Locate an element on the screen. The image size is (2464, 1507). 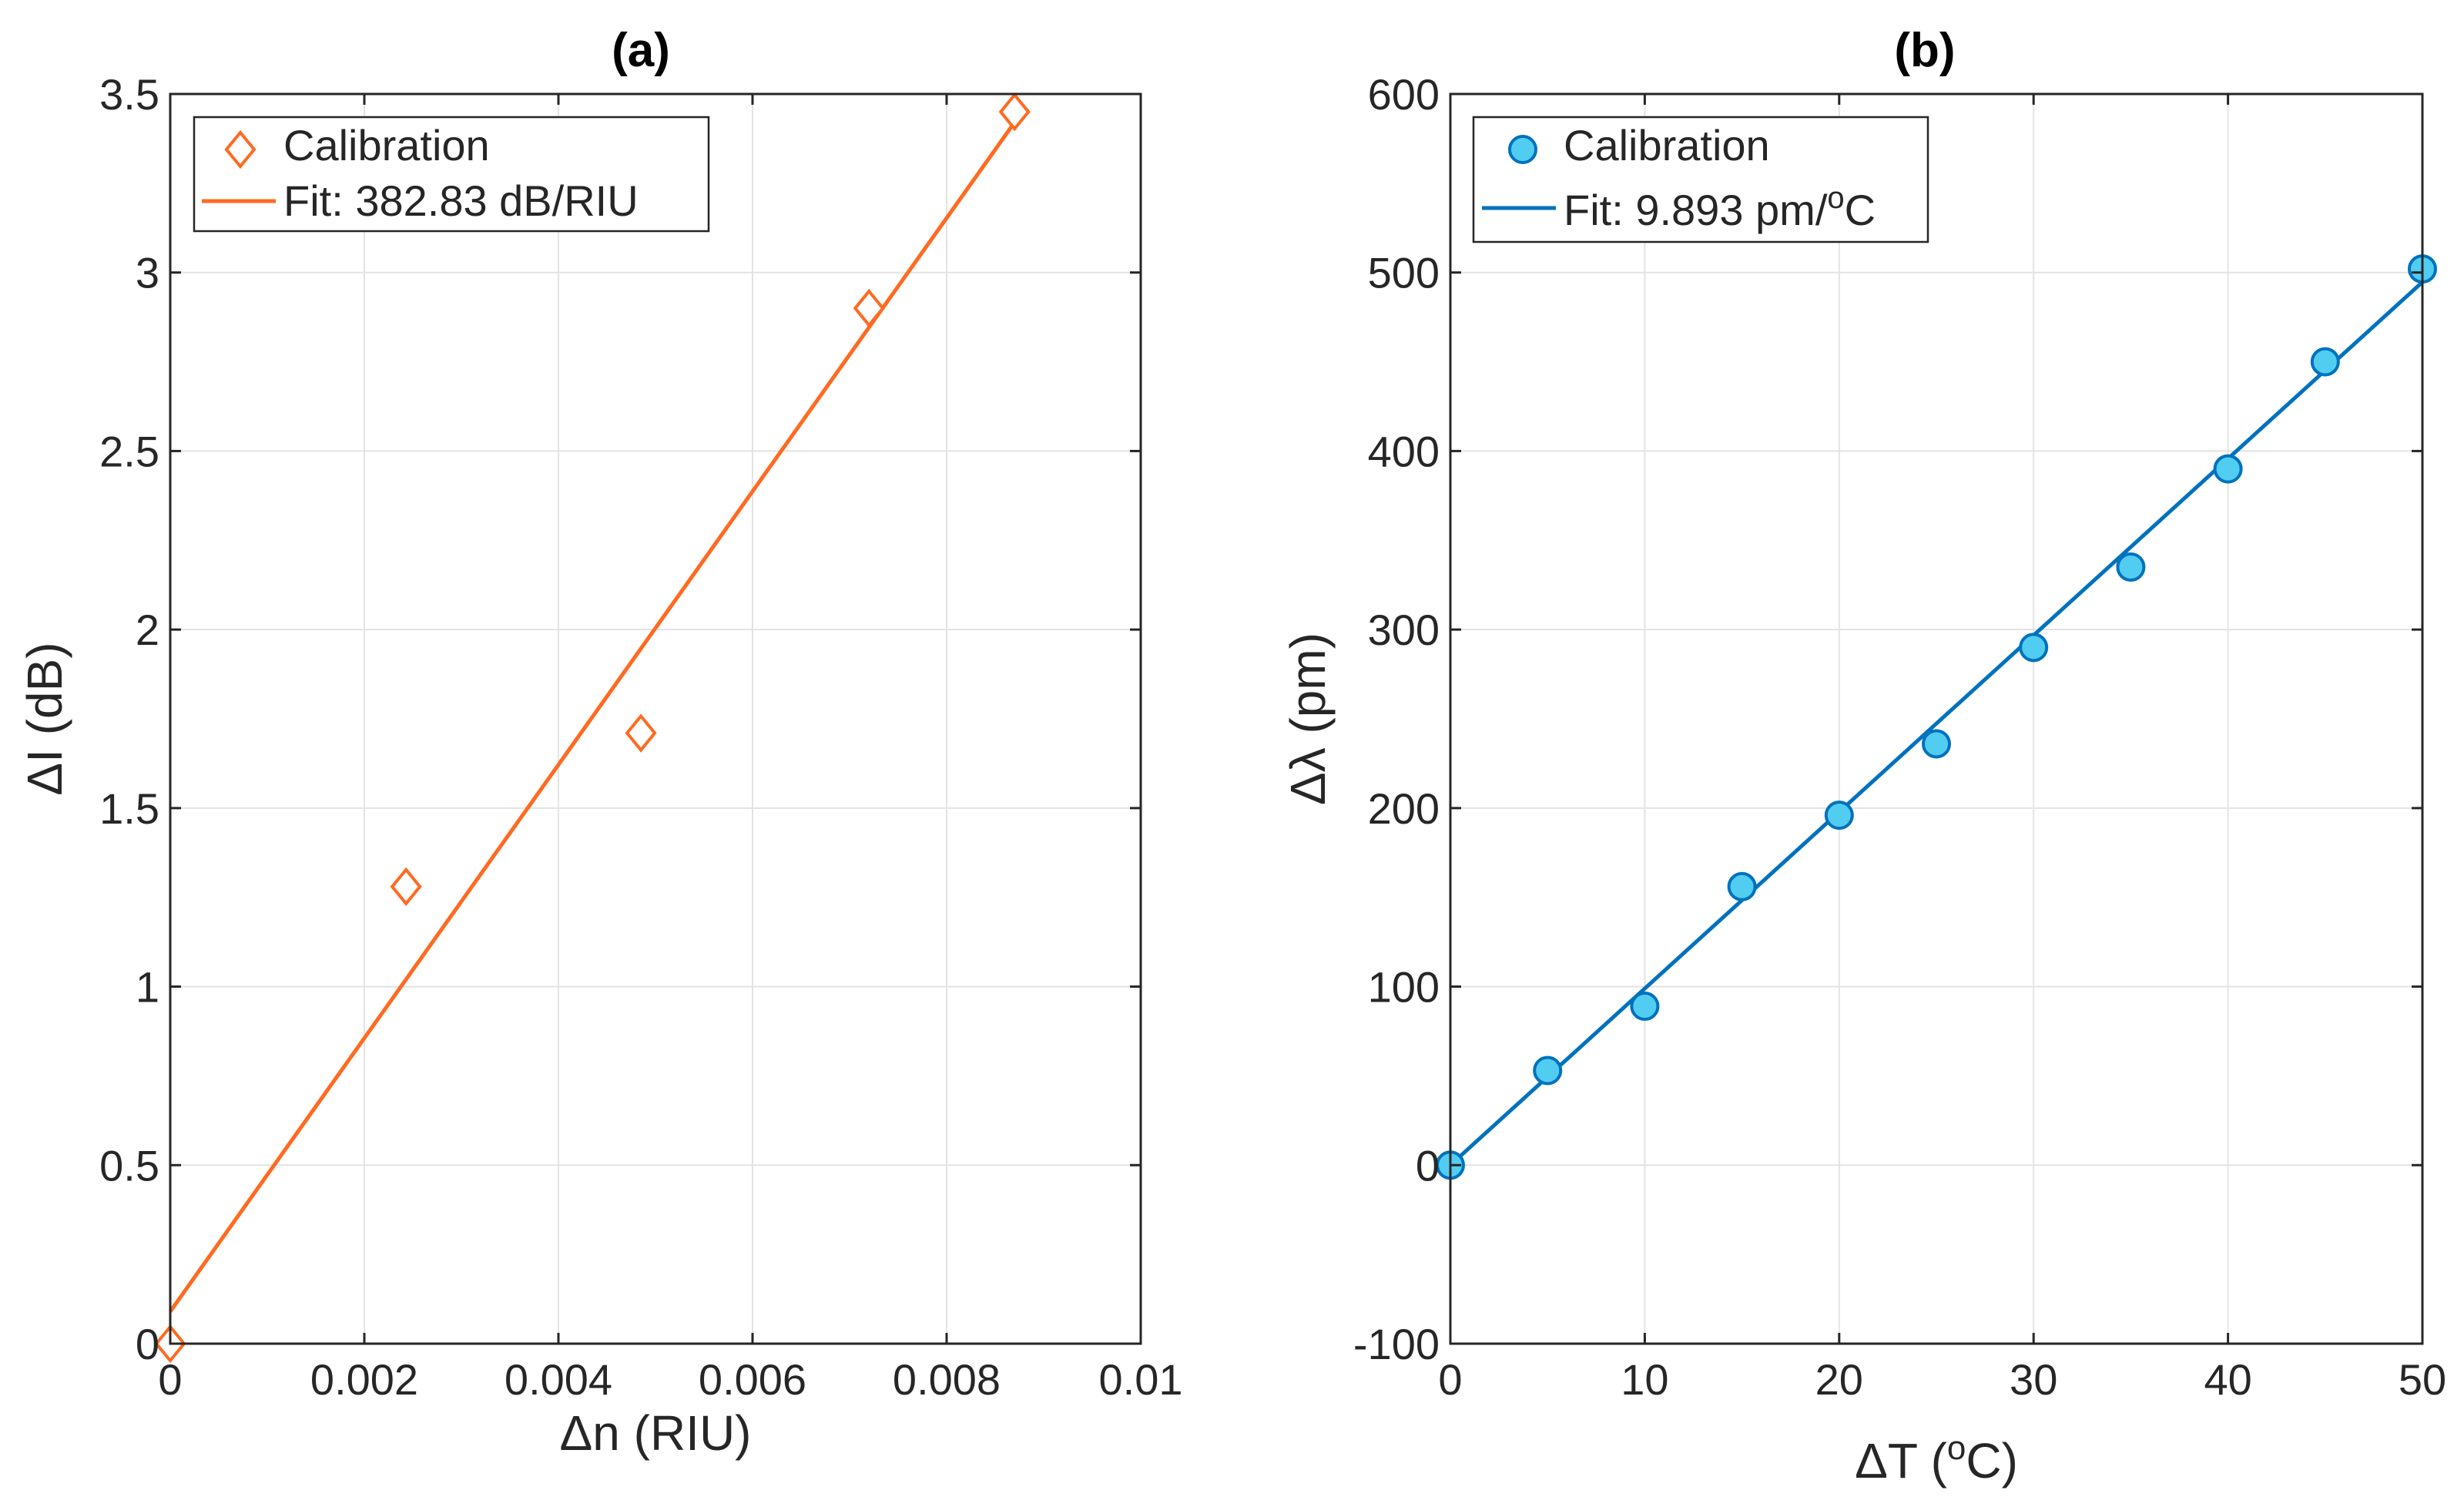
panel-a-y-tick-label: 2.5 is located at coordinates (129, 451).